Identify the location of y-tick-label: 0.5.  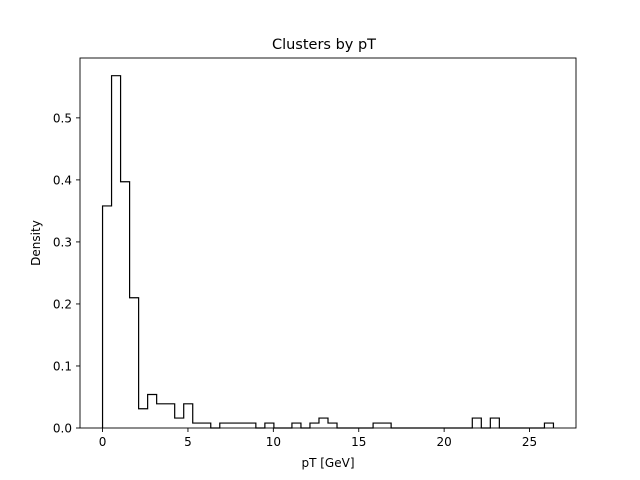
(62, 118).